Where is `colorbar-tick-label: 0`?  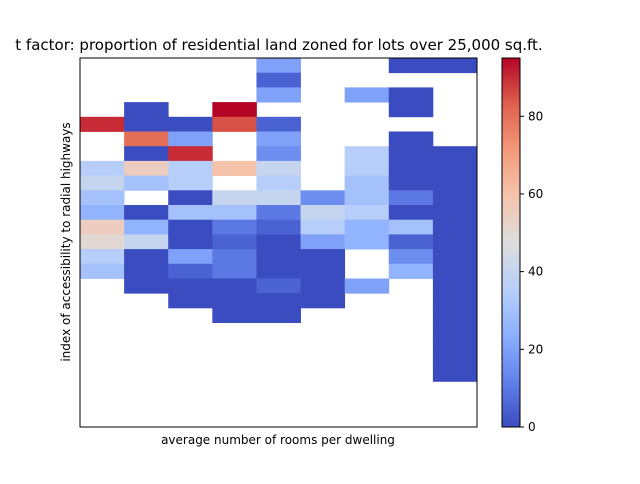
colorbar-tick-label: 0 is located at coordinates (532, 427).